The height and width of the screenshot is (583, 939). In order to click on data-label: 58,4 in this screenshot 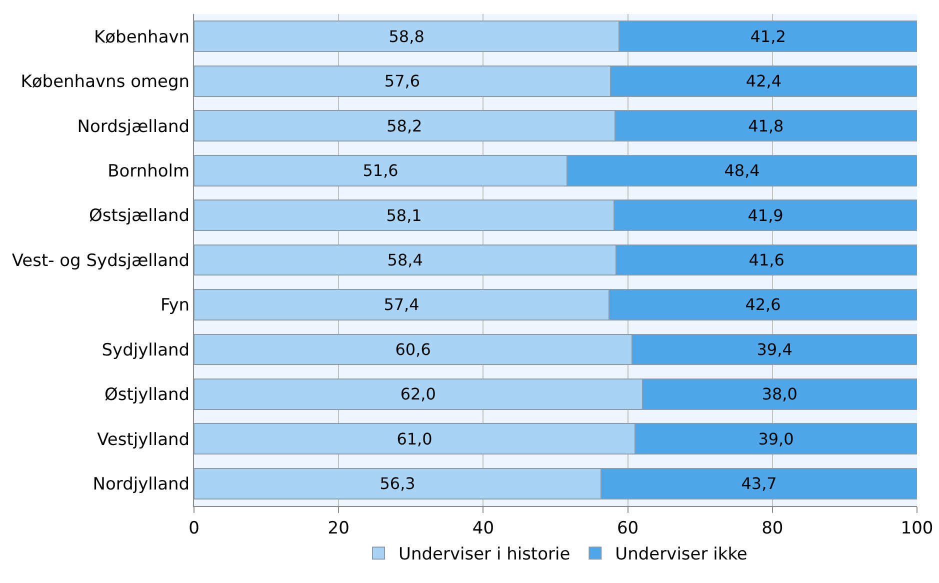, I will do `click(405, 260)`.